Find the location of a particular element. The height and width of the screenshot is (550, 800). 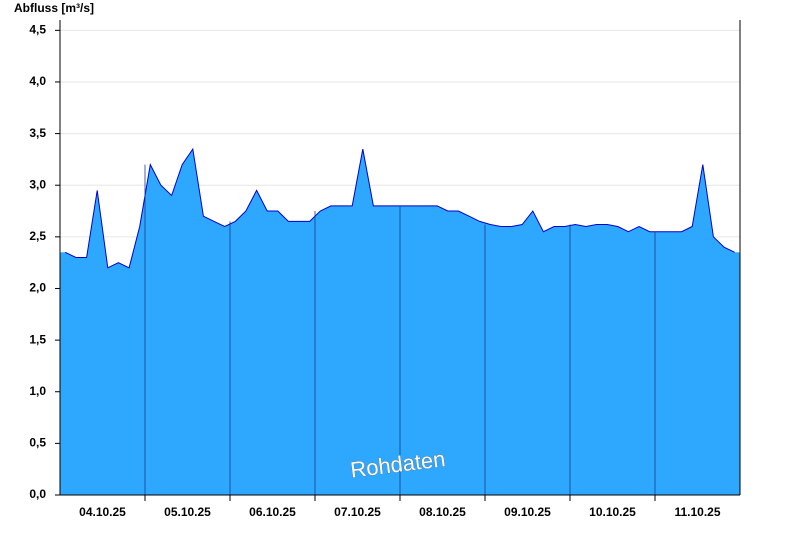

x-tick-label: 09.10.25 is located at coordinates (527, 512).